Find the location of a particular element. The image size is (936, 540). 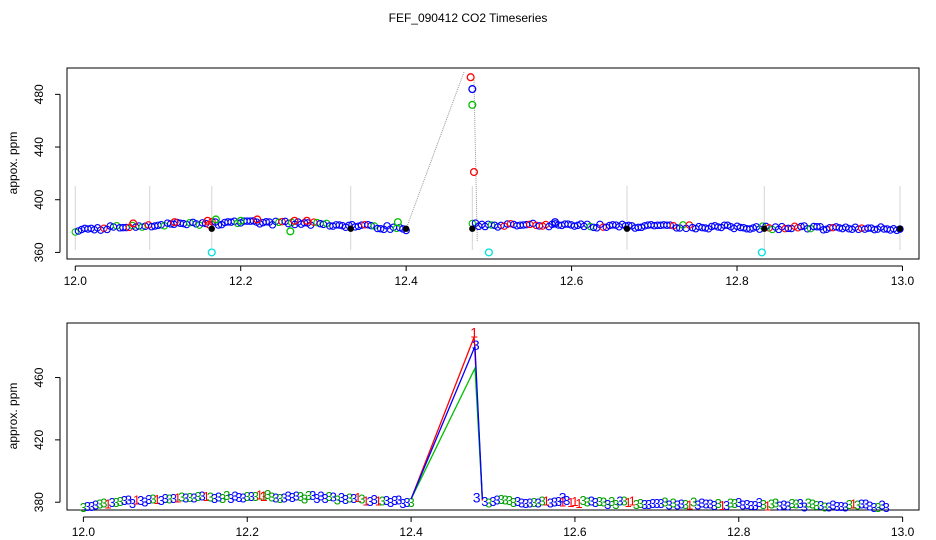

gap-connector is located at coordinates (435, 150).